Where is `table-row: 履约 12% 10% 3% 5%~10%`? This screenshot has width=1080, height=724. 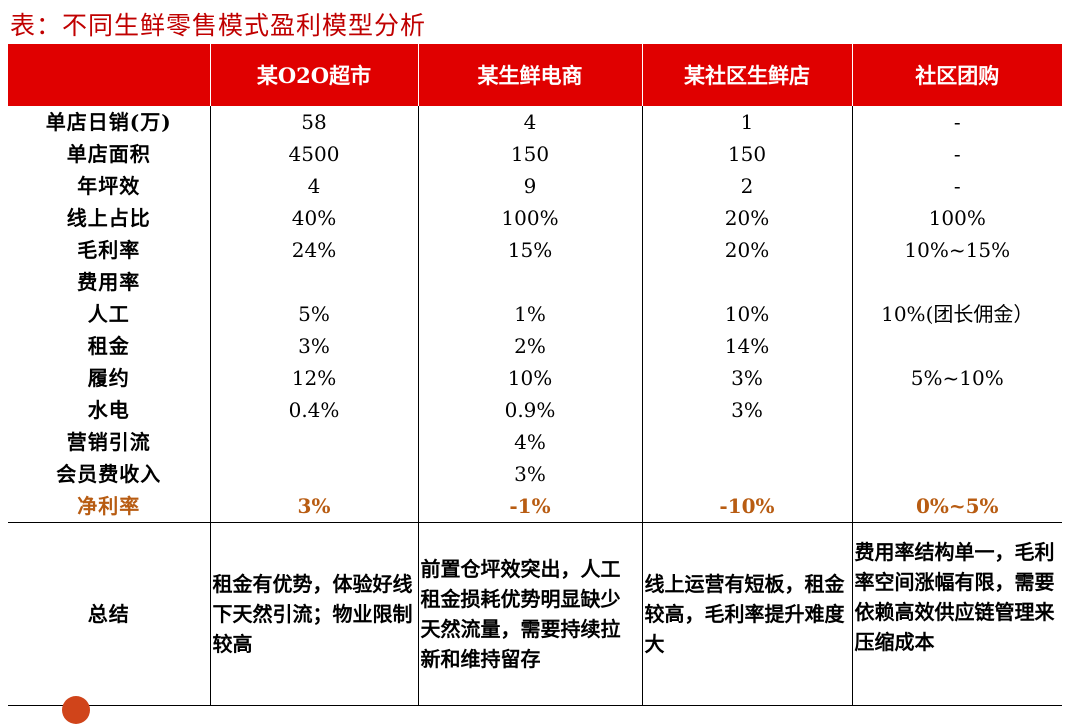 table-row: 履约 12% 10% 3% 5%~10% is located at coordinates (535, 378).